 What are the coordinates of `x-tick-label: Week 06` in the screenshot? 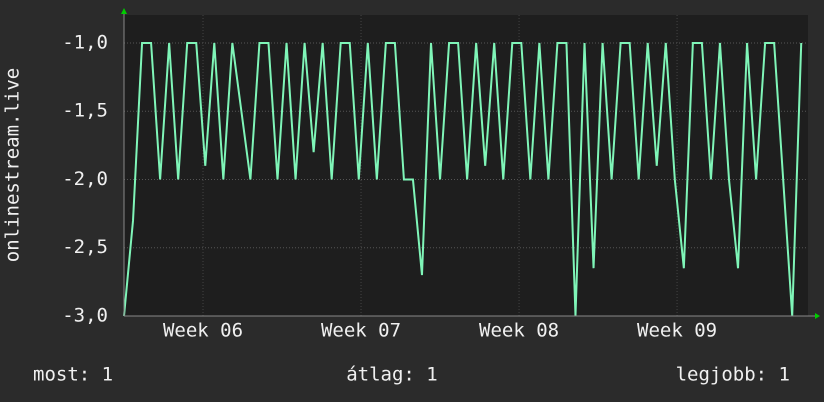 It's located at (203, 331).